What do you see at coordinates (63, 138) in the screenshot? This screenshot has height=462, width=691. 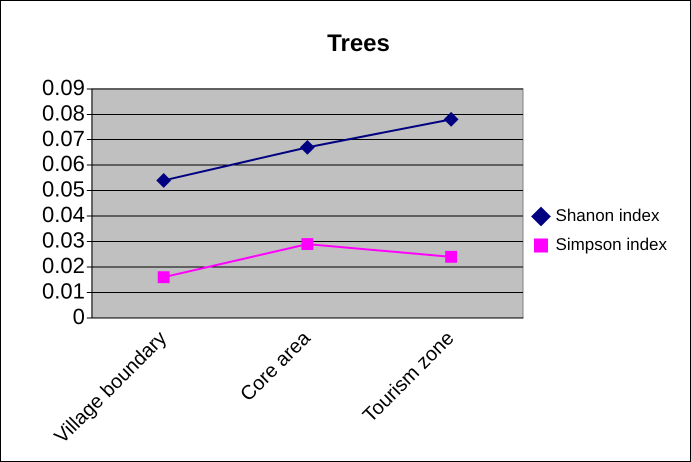 I see `y-tick-label: 0.07` at bounding box center [63, 138].